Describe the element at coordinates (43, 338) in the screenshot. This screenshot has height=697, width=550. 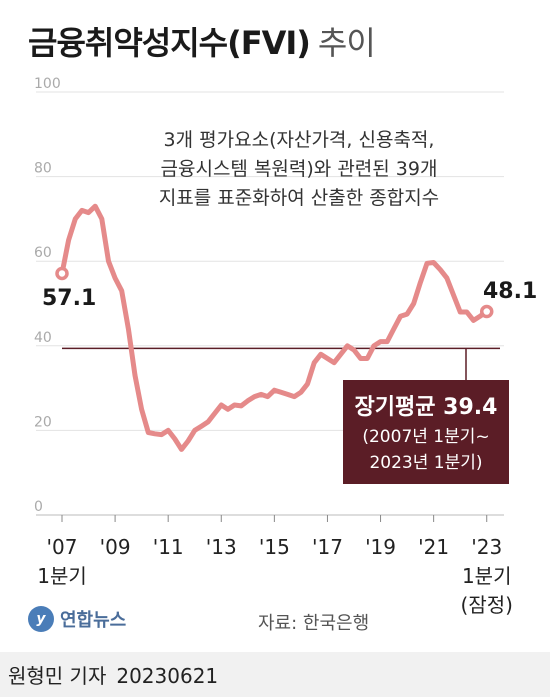
I see `y-tick-label: 40` at that location.